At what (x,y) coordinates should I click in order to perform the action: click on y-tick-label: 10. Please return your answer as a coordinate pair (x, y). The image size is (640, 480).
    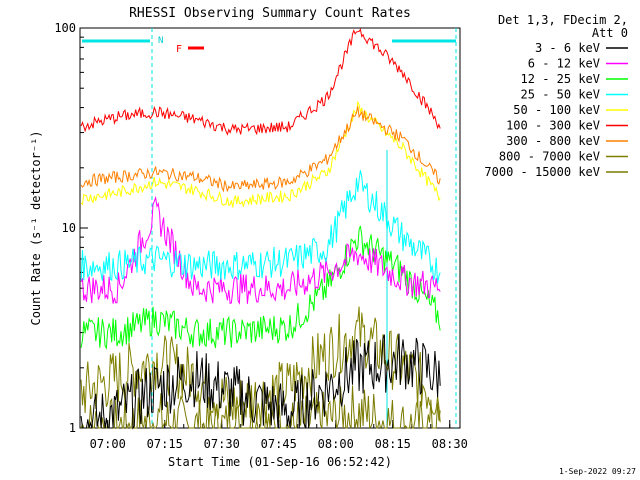
    Looking at the image, I should click on (69, 228).